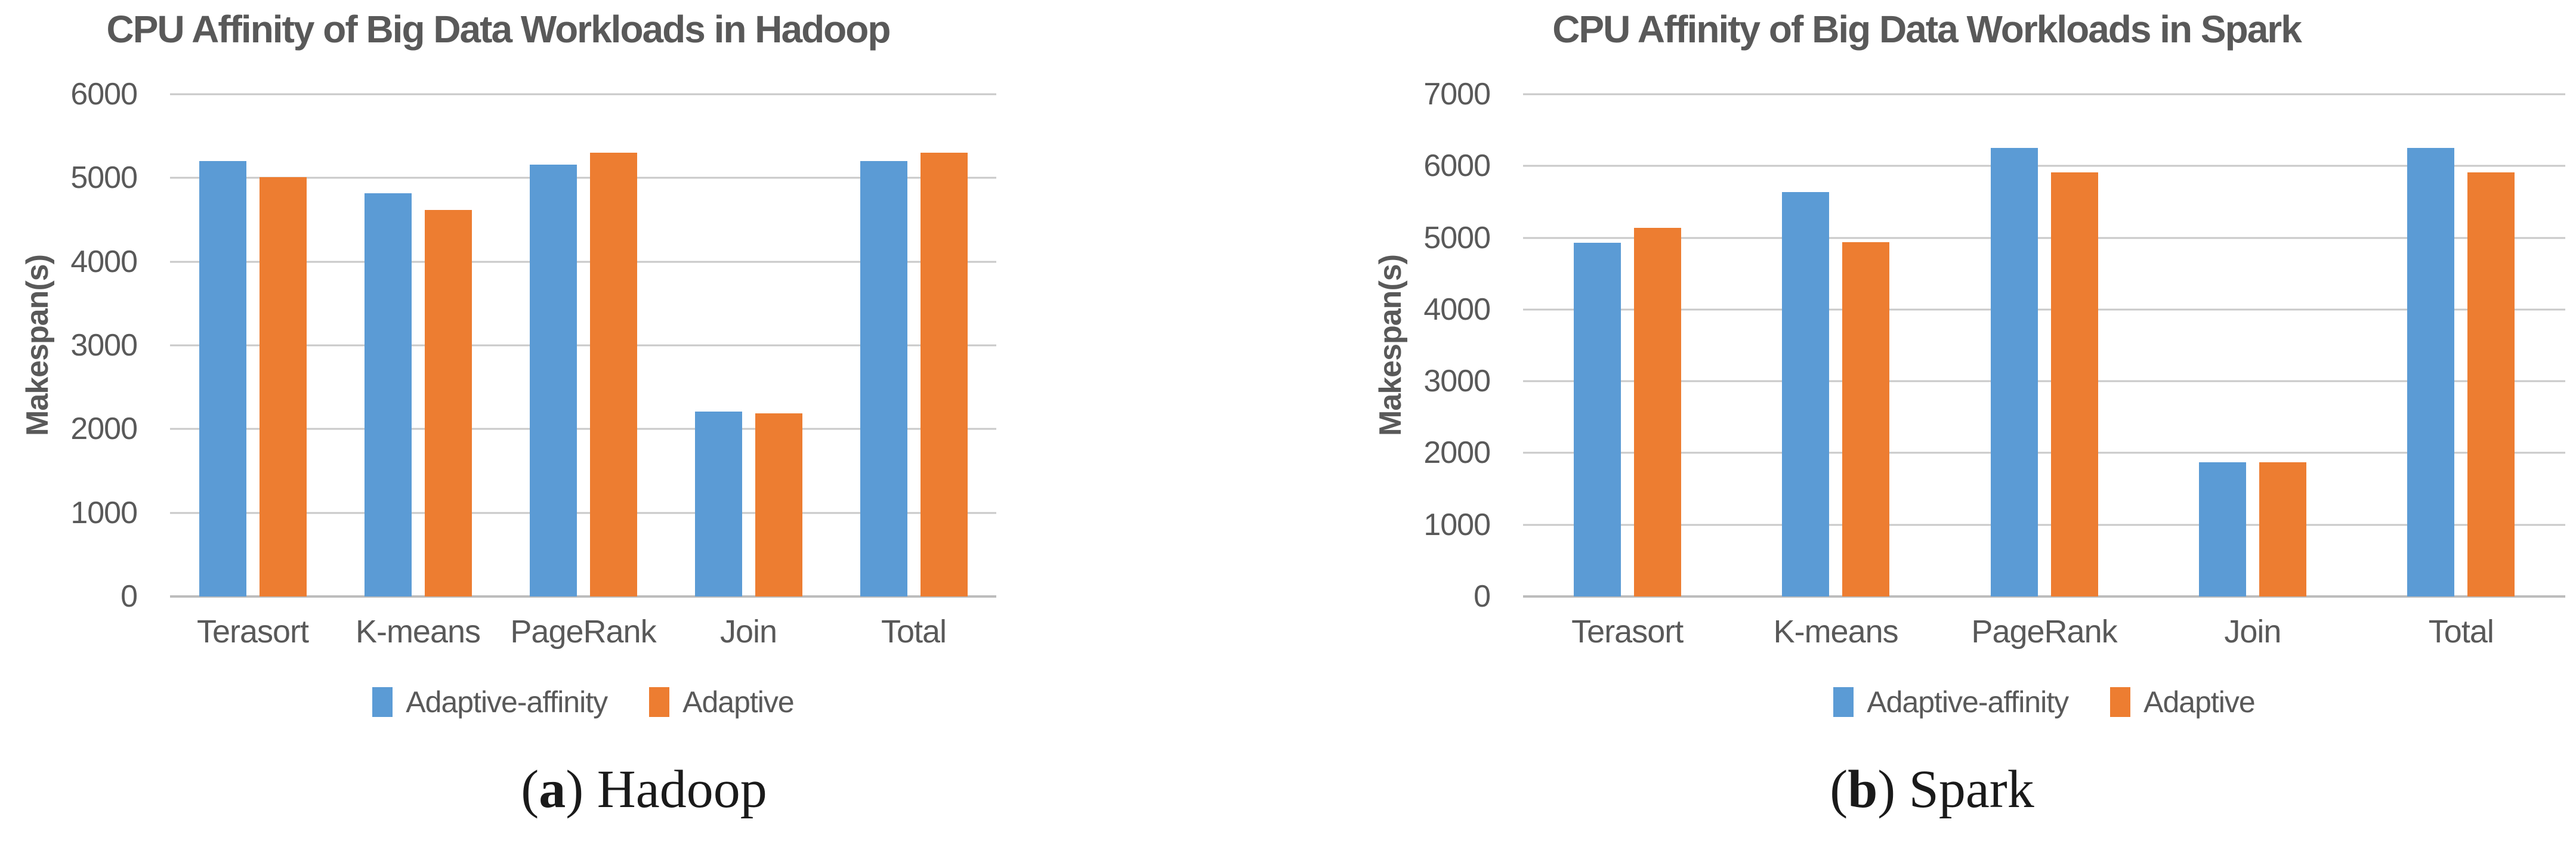 This screenshot has width=2576, height=847. I want to click on y-tick-label-spark-6000: 6000, so click(1457, 166).